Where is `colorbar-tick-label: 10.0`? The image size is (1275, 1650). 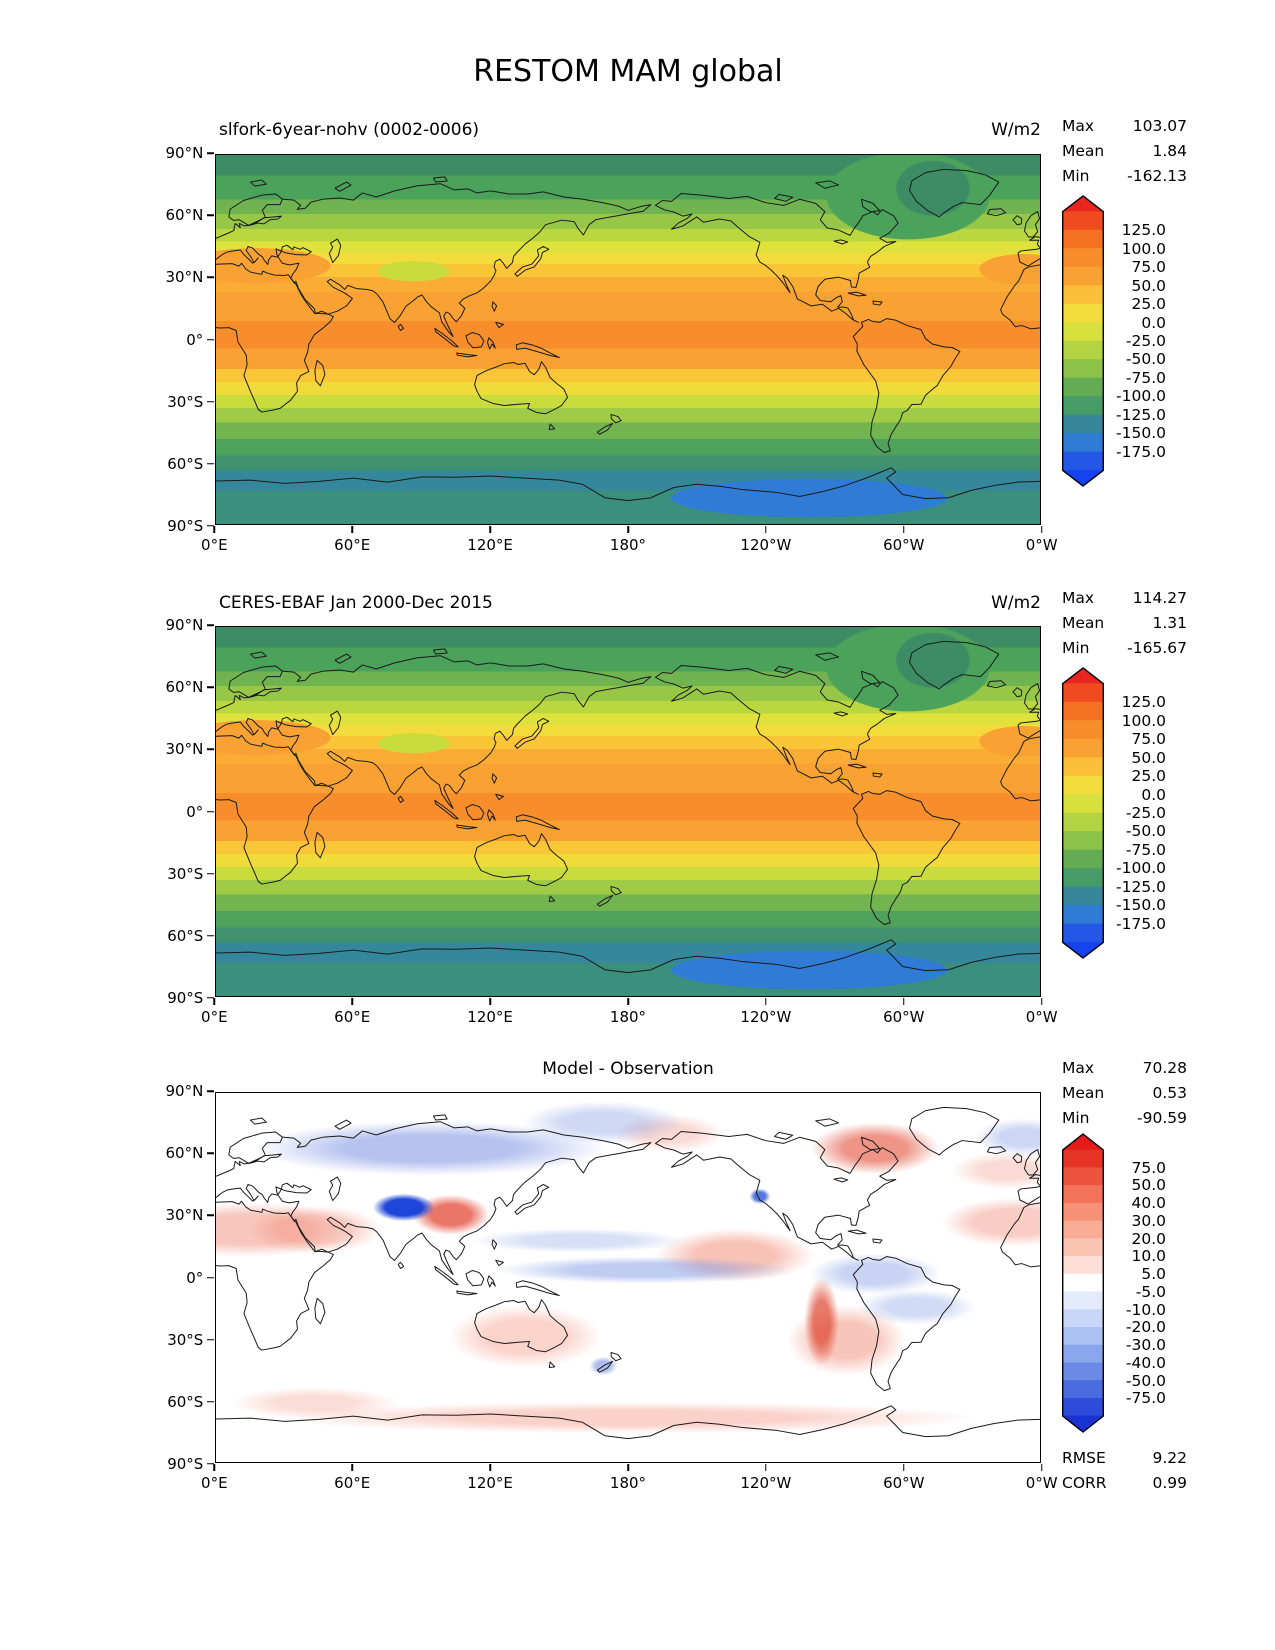 colorbar-tick-label: 10.0 is located at coordinates (1148, 1256).